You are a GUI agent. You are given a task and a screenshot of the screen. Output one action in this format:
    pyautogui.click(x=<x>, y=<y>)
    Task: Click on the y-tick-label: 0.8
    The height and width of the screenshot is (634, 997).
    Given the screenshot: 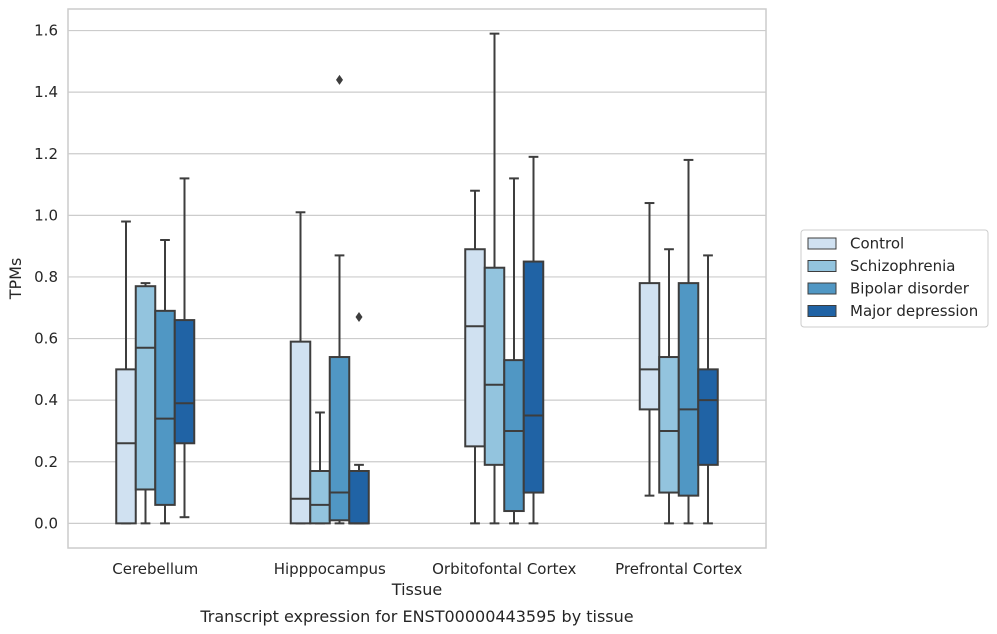 What is the action you would take?
    pyautogui.click(x=46, y=277)
    